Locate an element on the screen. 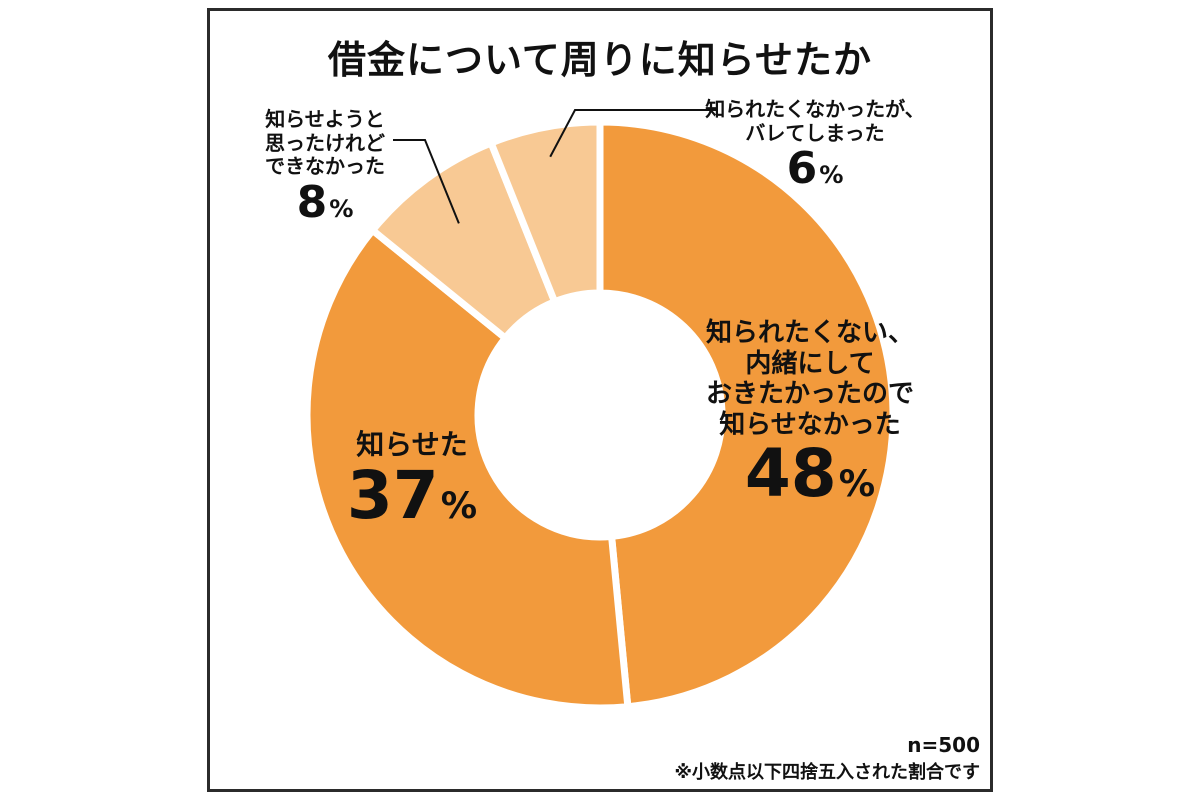  label-found-out: 知られたくなかったが、 バレてしまった 6% is located at coordinates (815, 146).